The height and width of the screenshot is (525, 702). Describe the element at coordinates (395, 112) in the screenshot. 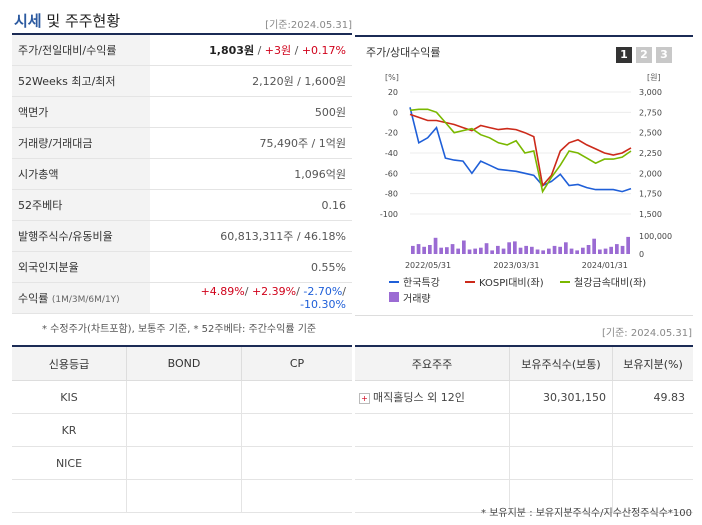

I see `left-tick-label: 0` at that location.